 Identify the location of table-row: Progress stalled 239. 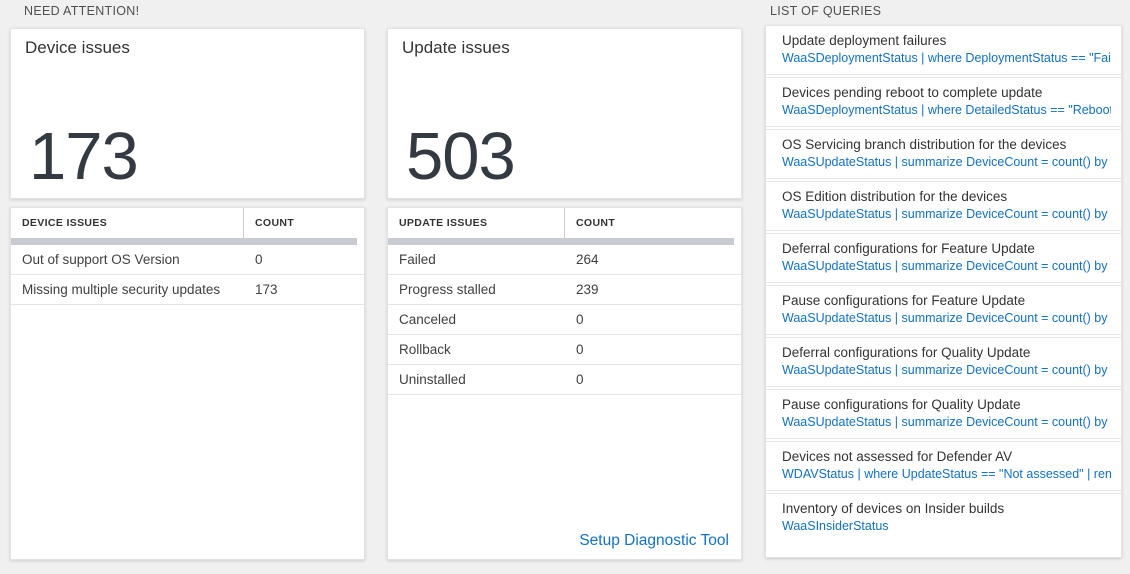
(564, 290).